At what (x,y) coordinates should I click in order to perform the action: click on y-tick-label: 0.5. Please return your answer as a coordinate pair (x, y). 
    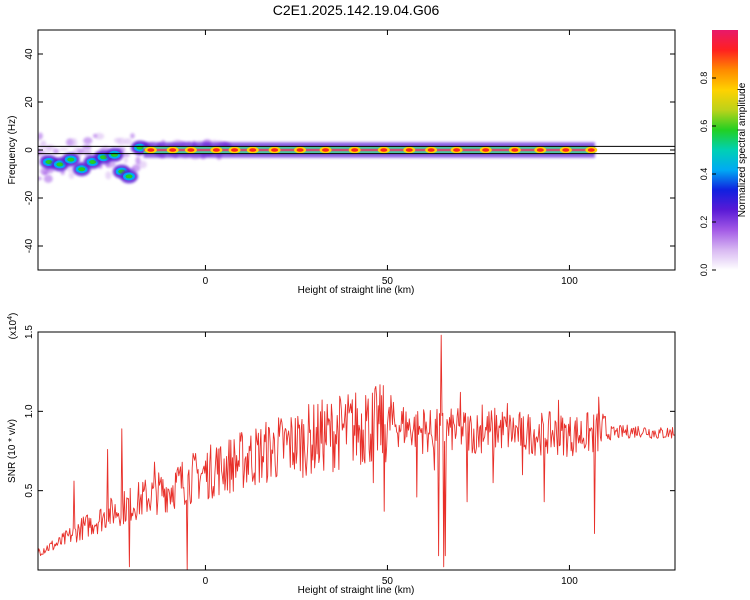
    Looking at the image, I should click on (29, 490).